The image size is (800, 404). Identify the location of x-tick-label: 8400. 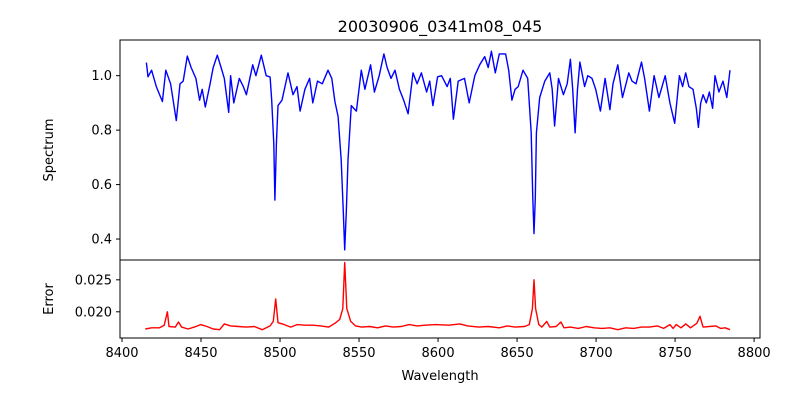
(121, 353).